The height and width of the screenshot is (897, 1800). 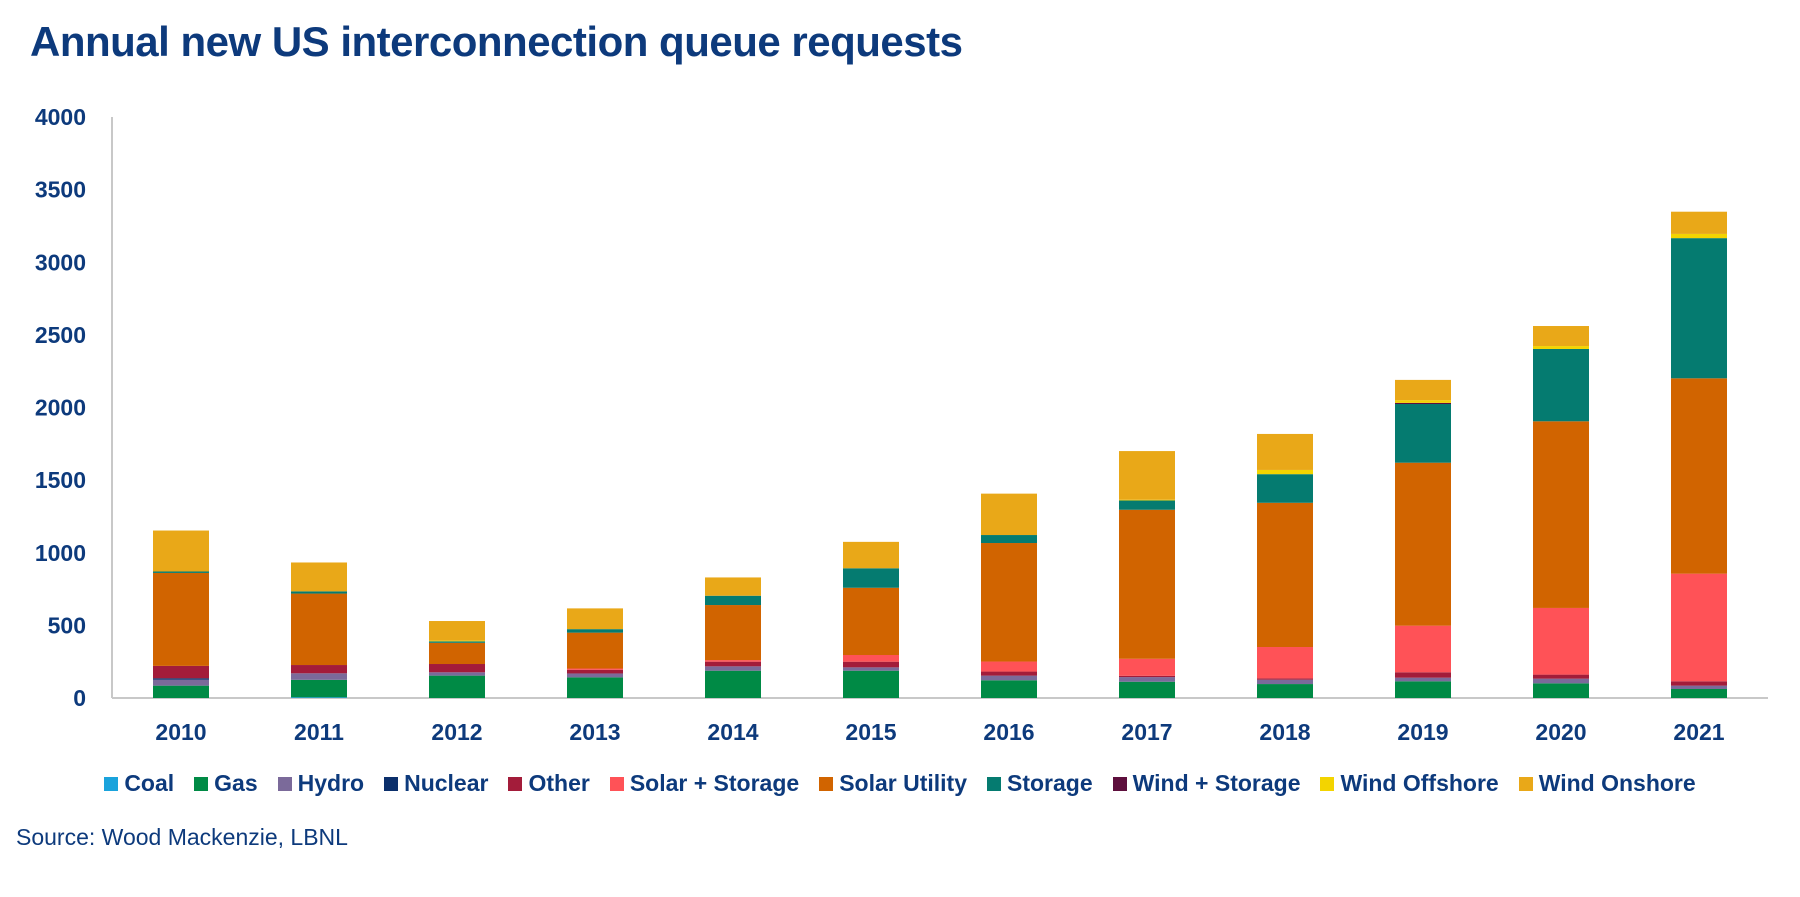 What do you see at coordinates (871, 578) in the screenshot?
I see `bar-segment-storage-2015` at bounding box center [871, 578].